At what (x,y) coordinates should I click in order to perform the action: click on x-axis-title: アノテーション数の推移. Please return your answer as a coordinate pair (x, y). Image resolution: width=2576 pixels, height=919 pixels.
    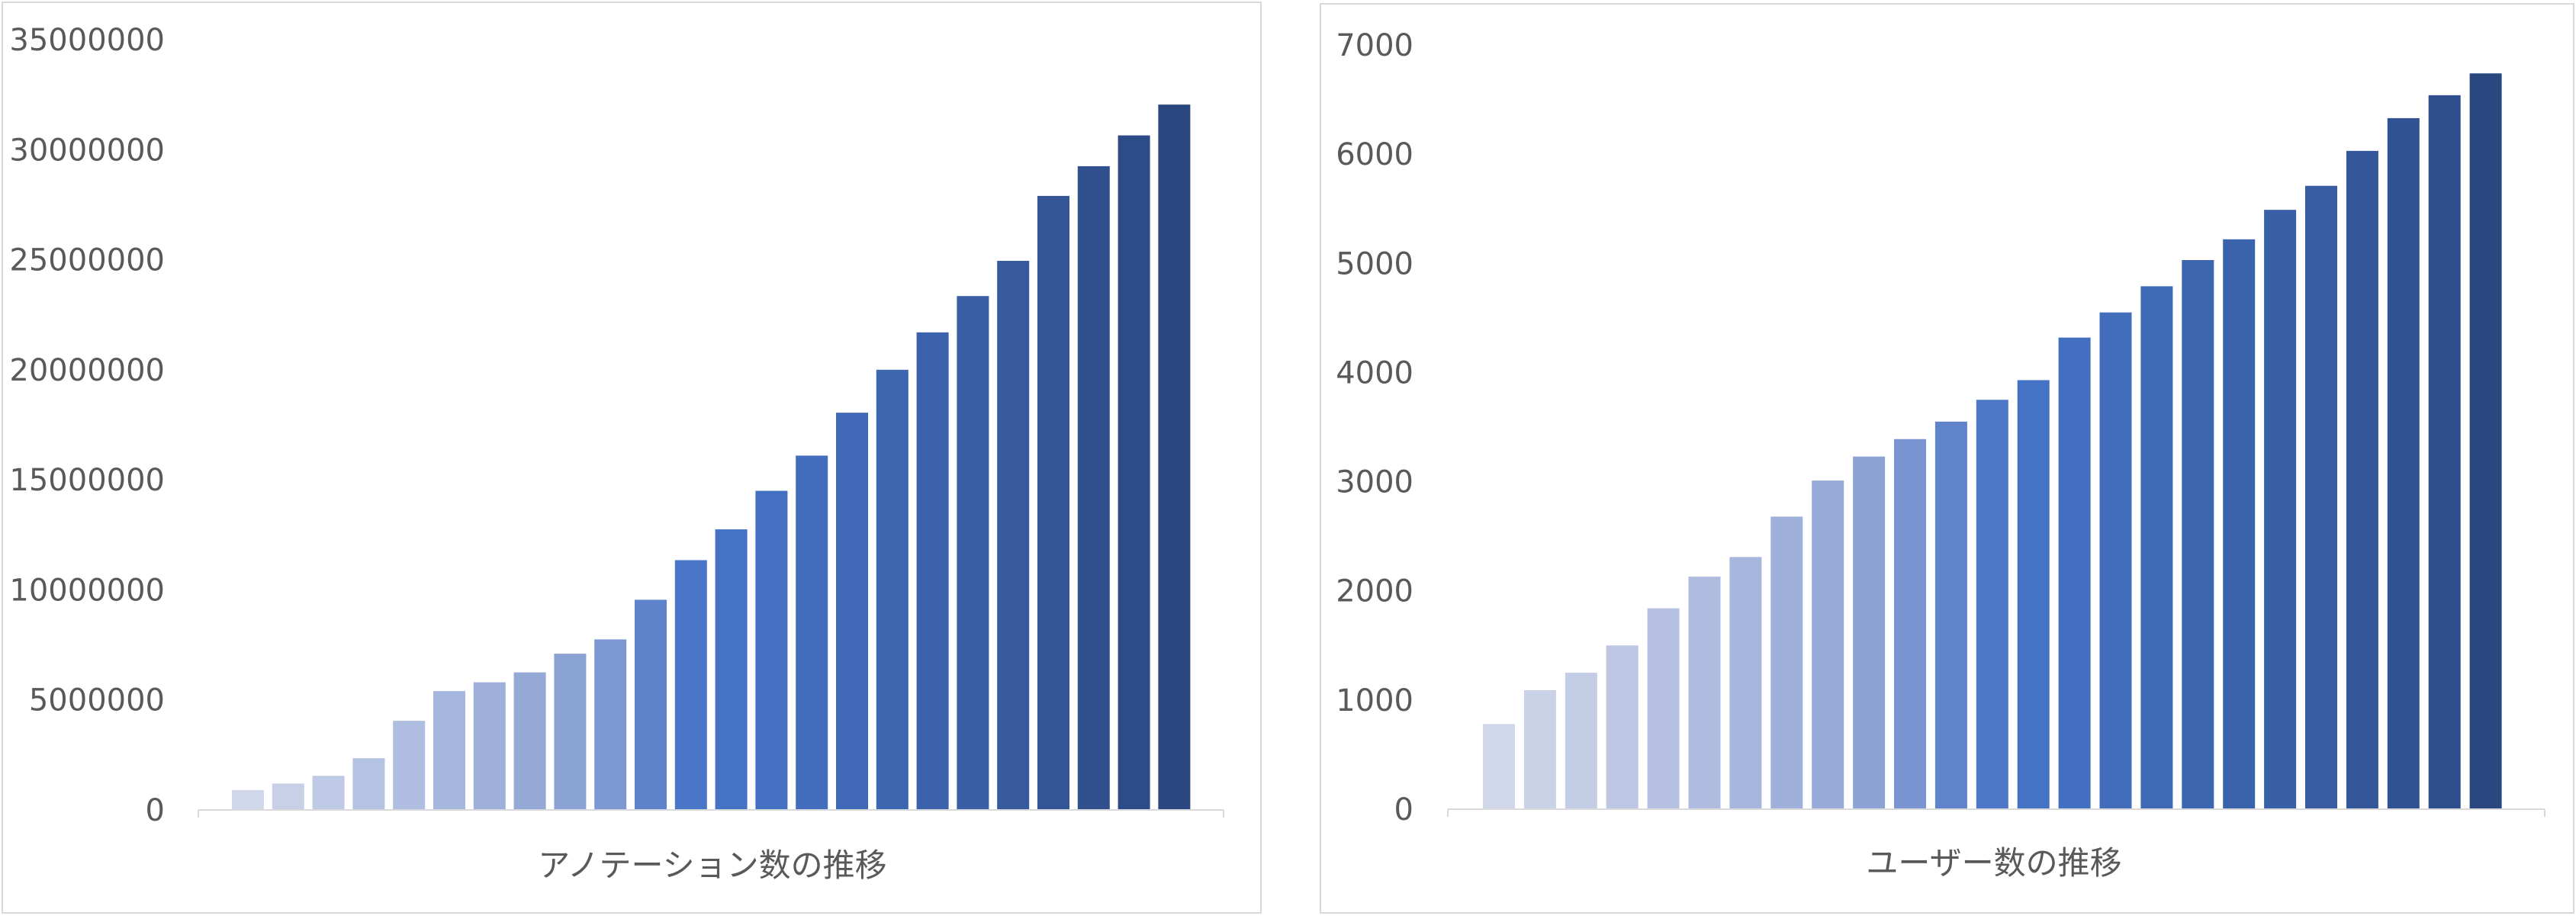
    Looking at the image, I should click on (712, 865).